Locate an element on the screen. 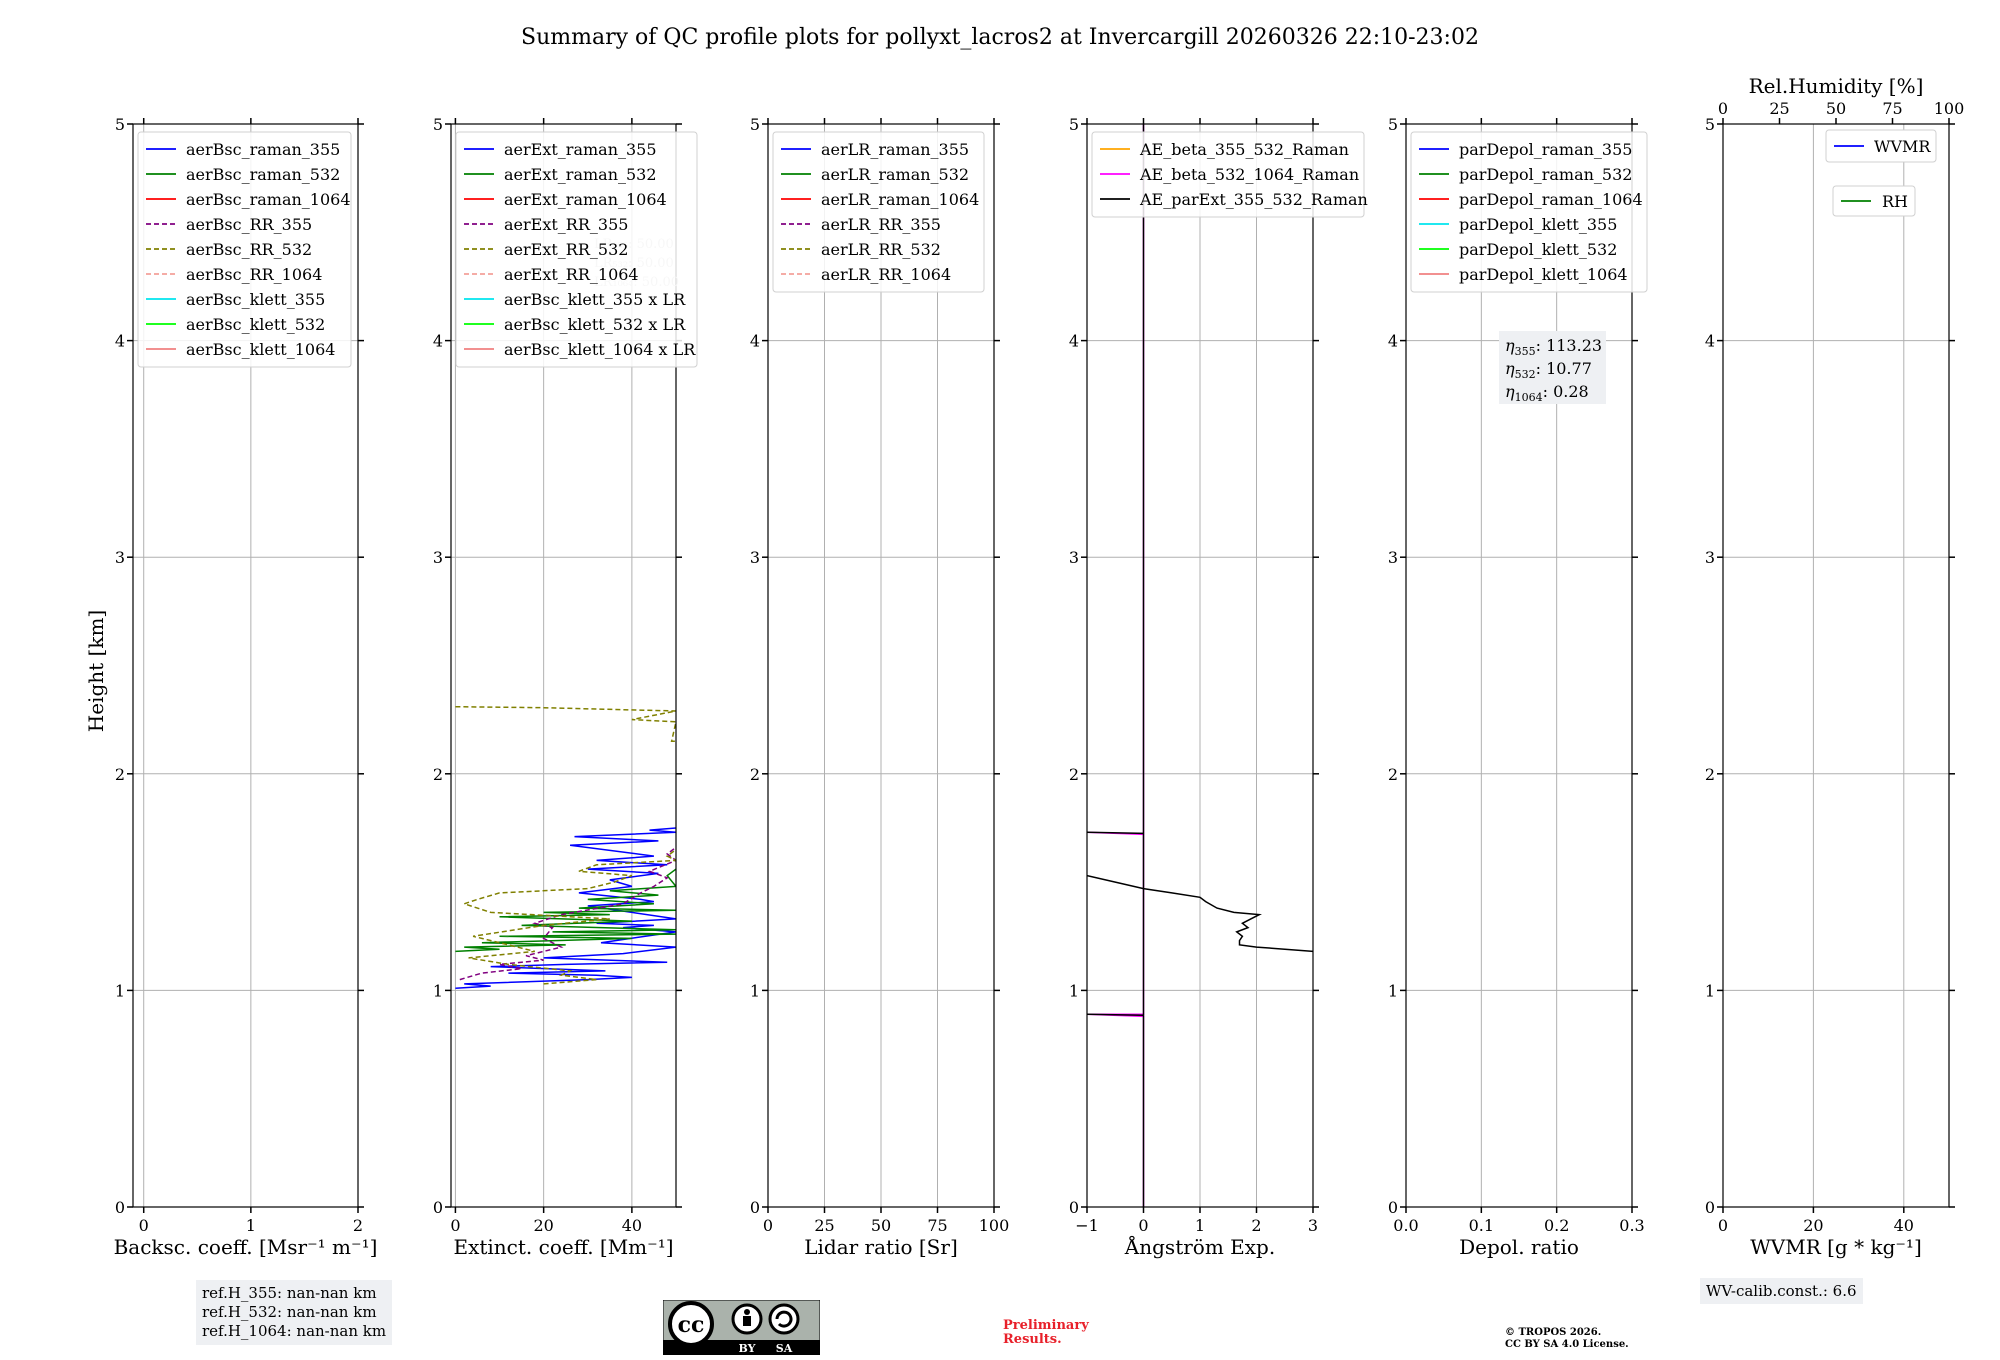 This screenshot has height=1360, width=2000. legend-label: parDepol_klett_1064 is located at coordinates (1543, 274).